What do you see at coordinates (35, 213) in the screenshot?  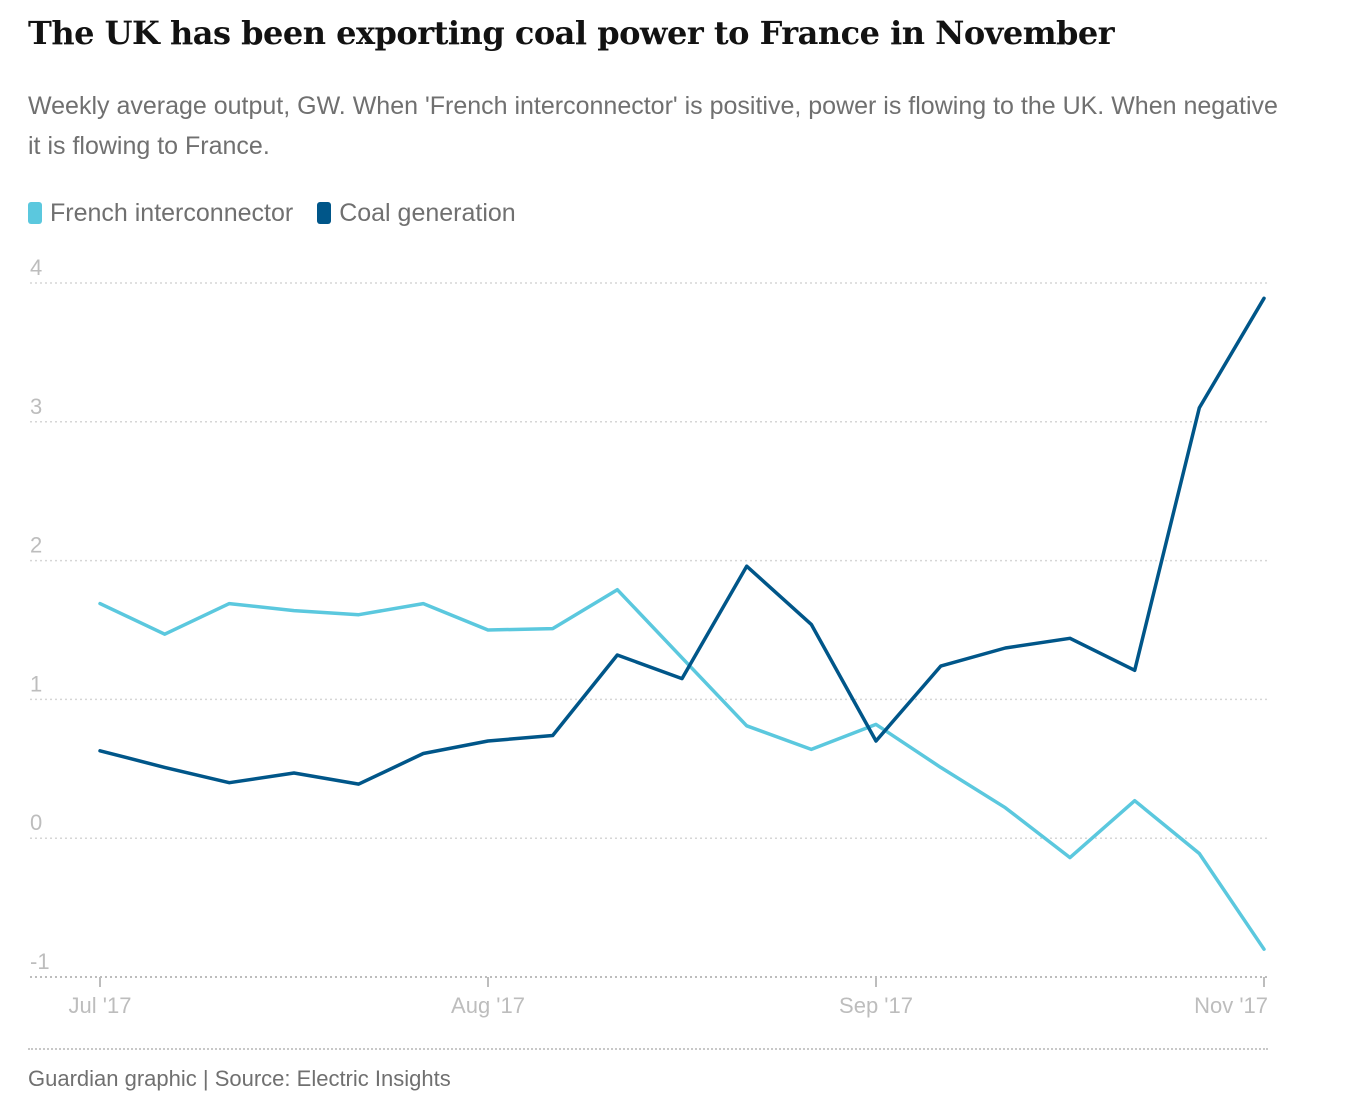 I see `legend-swatch-french` at bounding box center [35, 213].